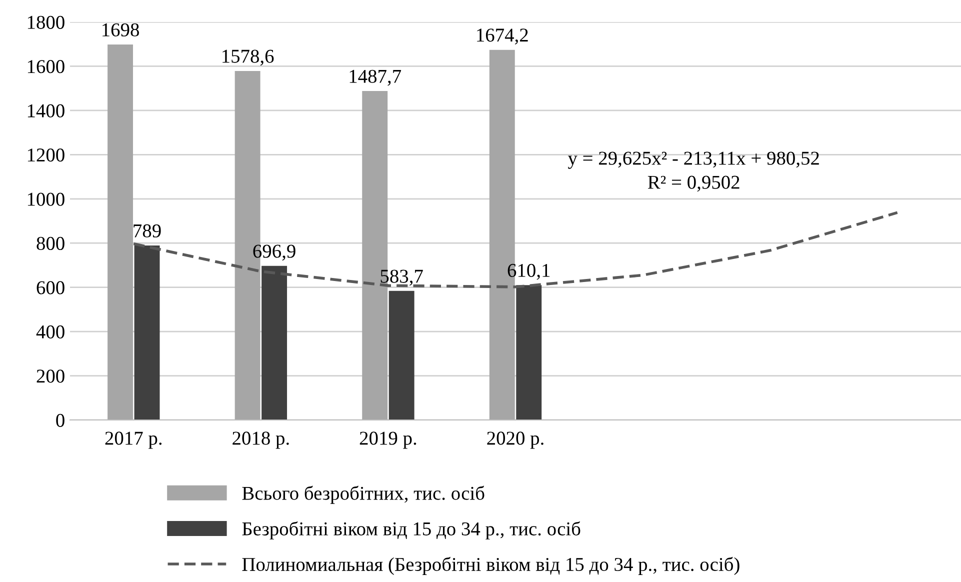  I want to click on annotation: y = 29,625x² - 213,11x + 980,52, so click(693, 160).